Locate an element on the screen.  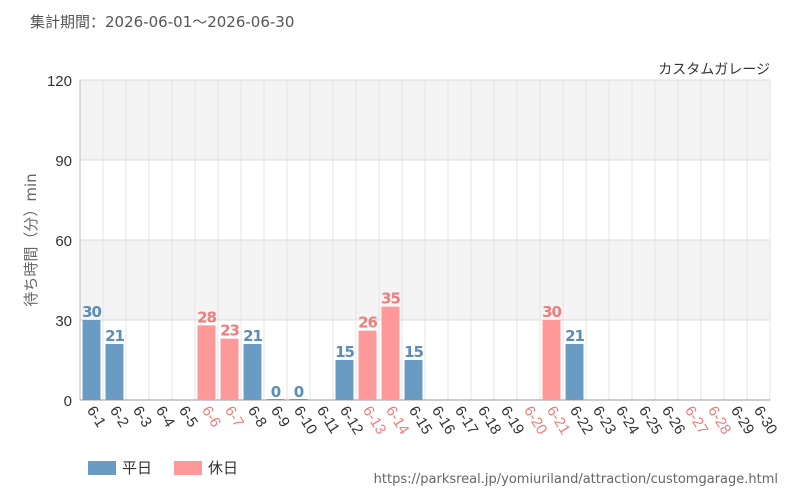
x-tick-label: 6-16 is located at coordinates (443, 420).